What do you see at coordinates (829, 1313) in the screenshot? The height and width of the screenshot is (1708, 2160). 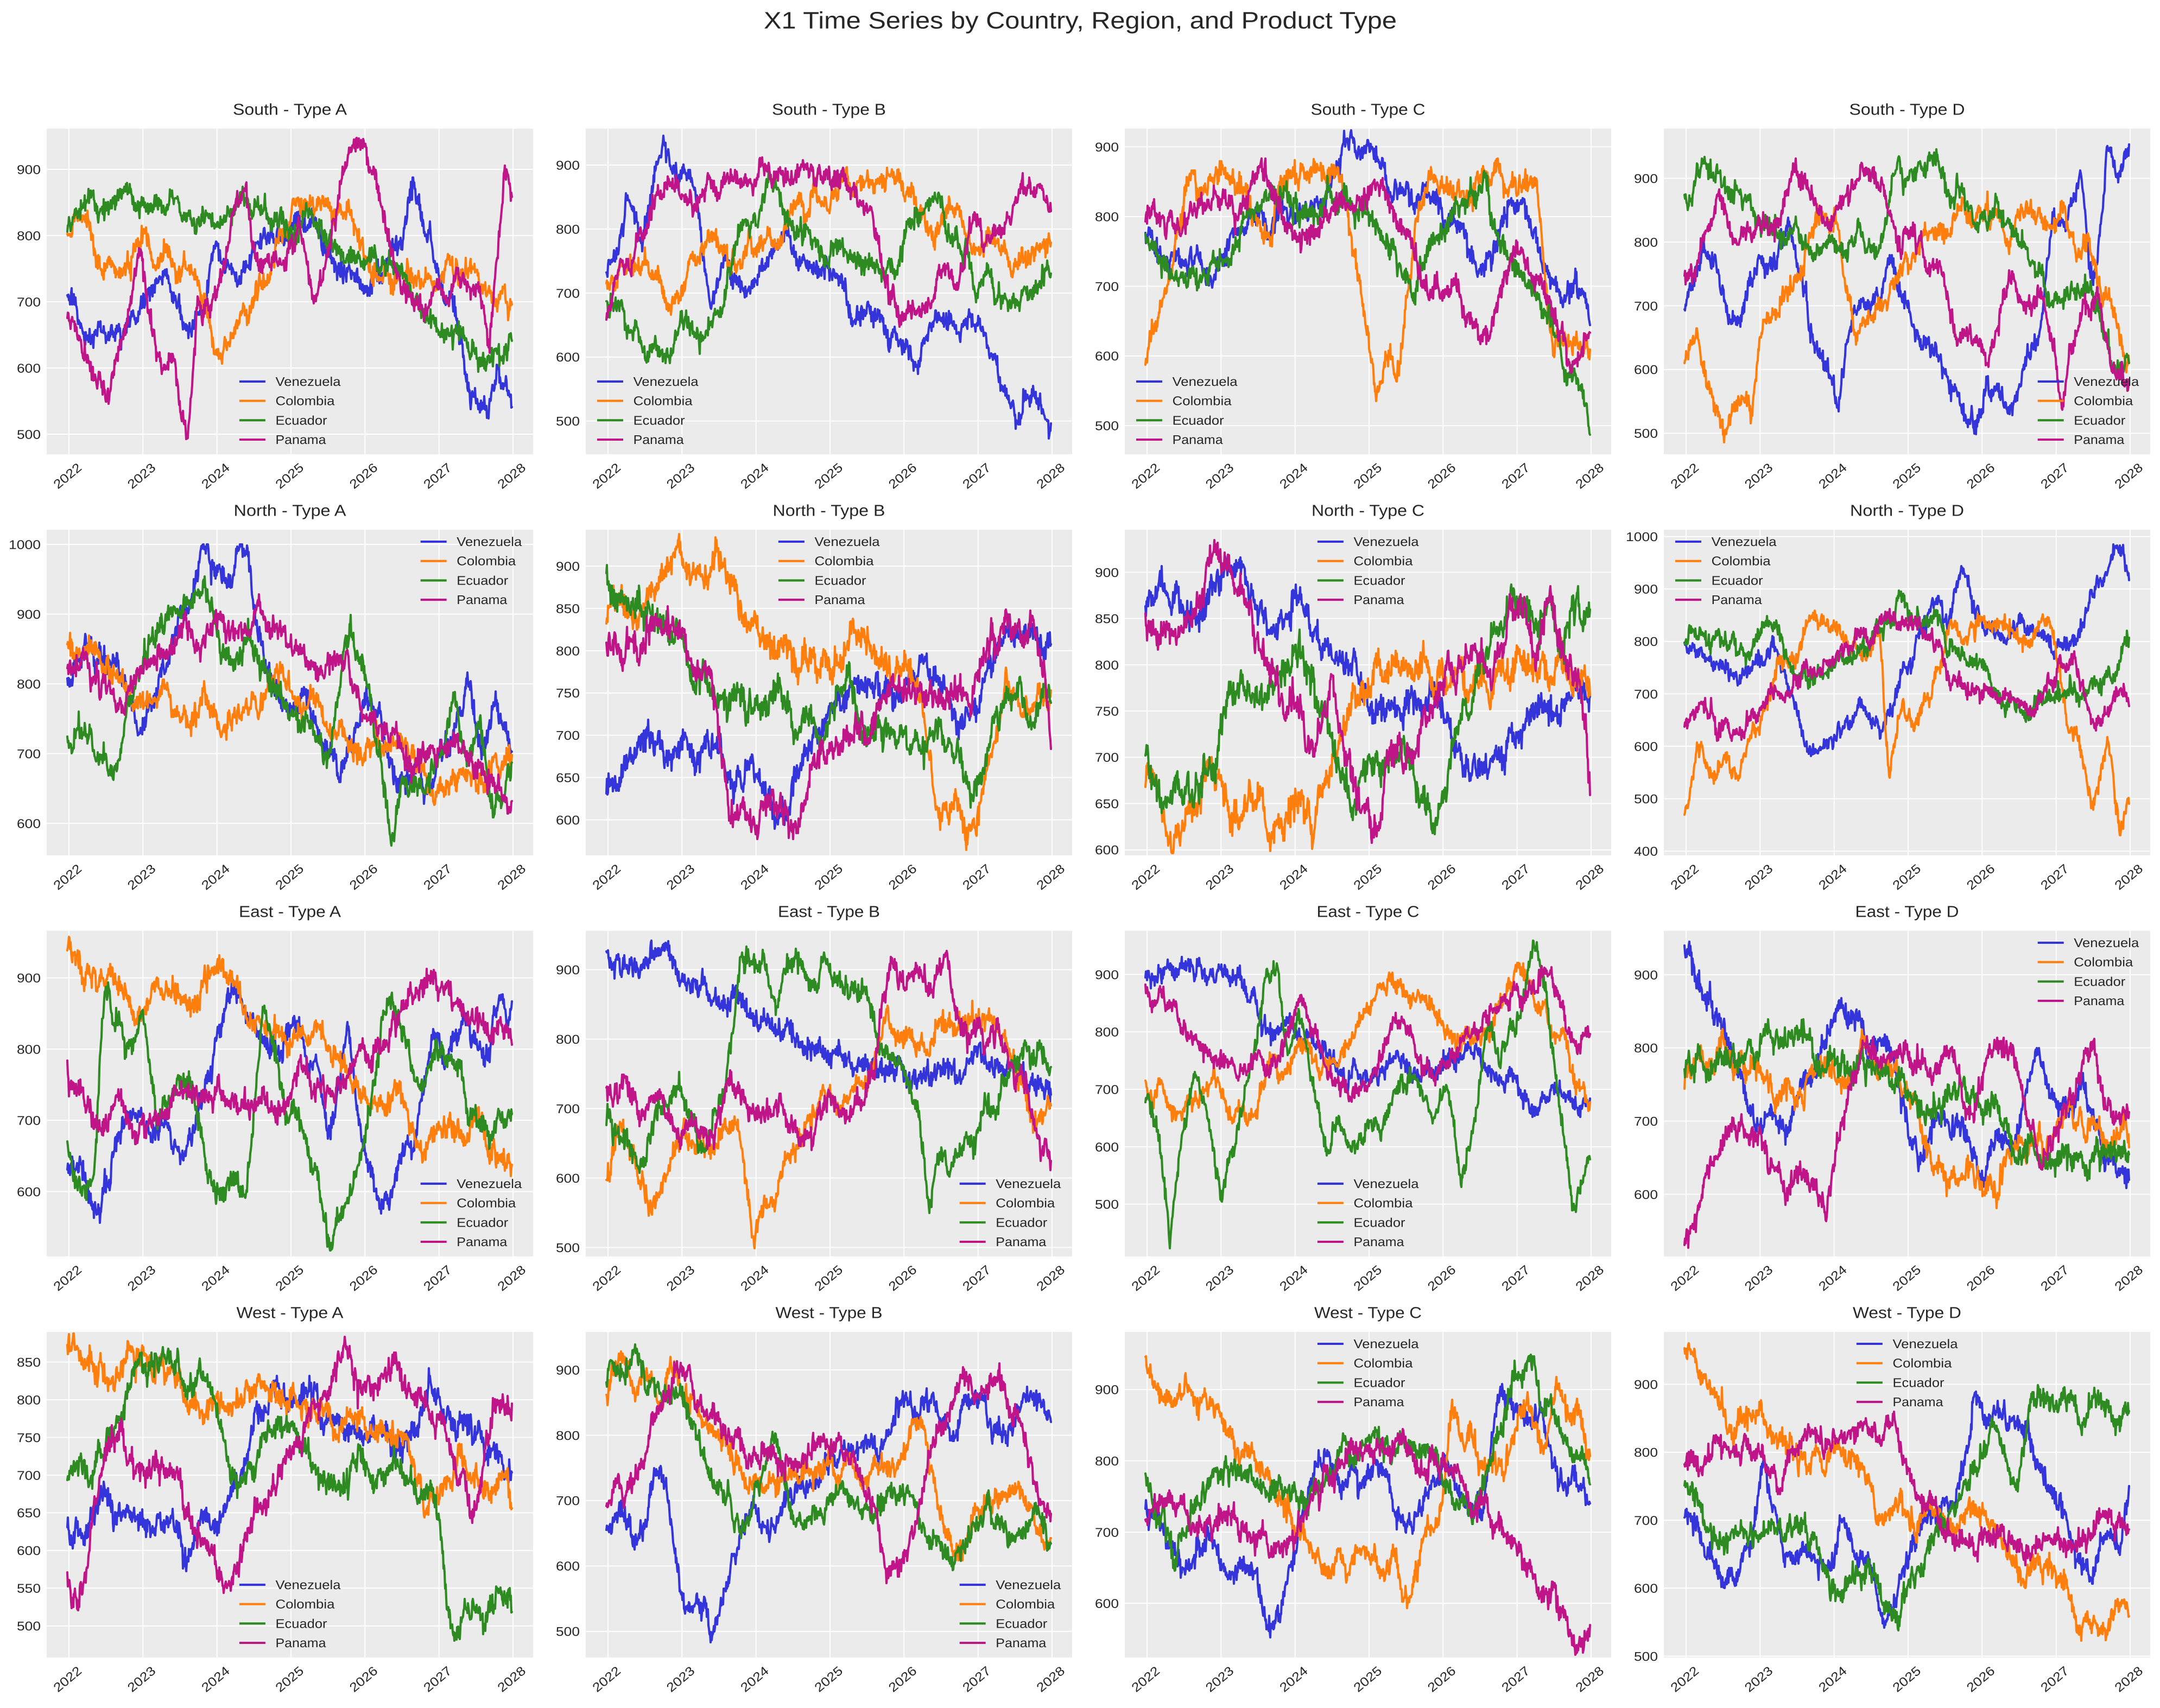 I see `svg-text: West - Type B` at bounding box center [829, 1313].